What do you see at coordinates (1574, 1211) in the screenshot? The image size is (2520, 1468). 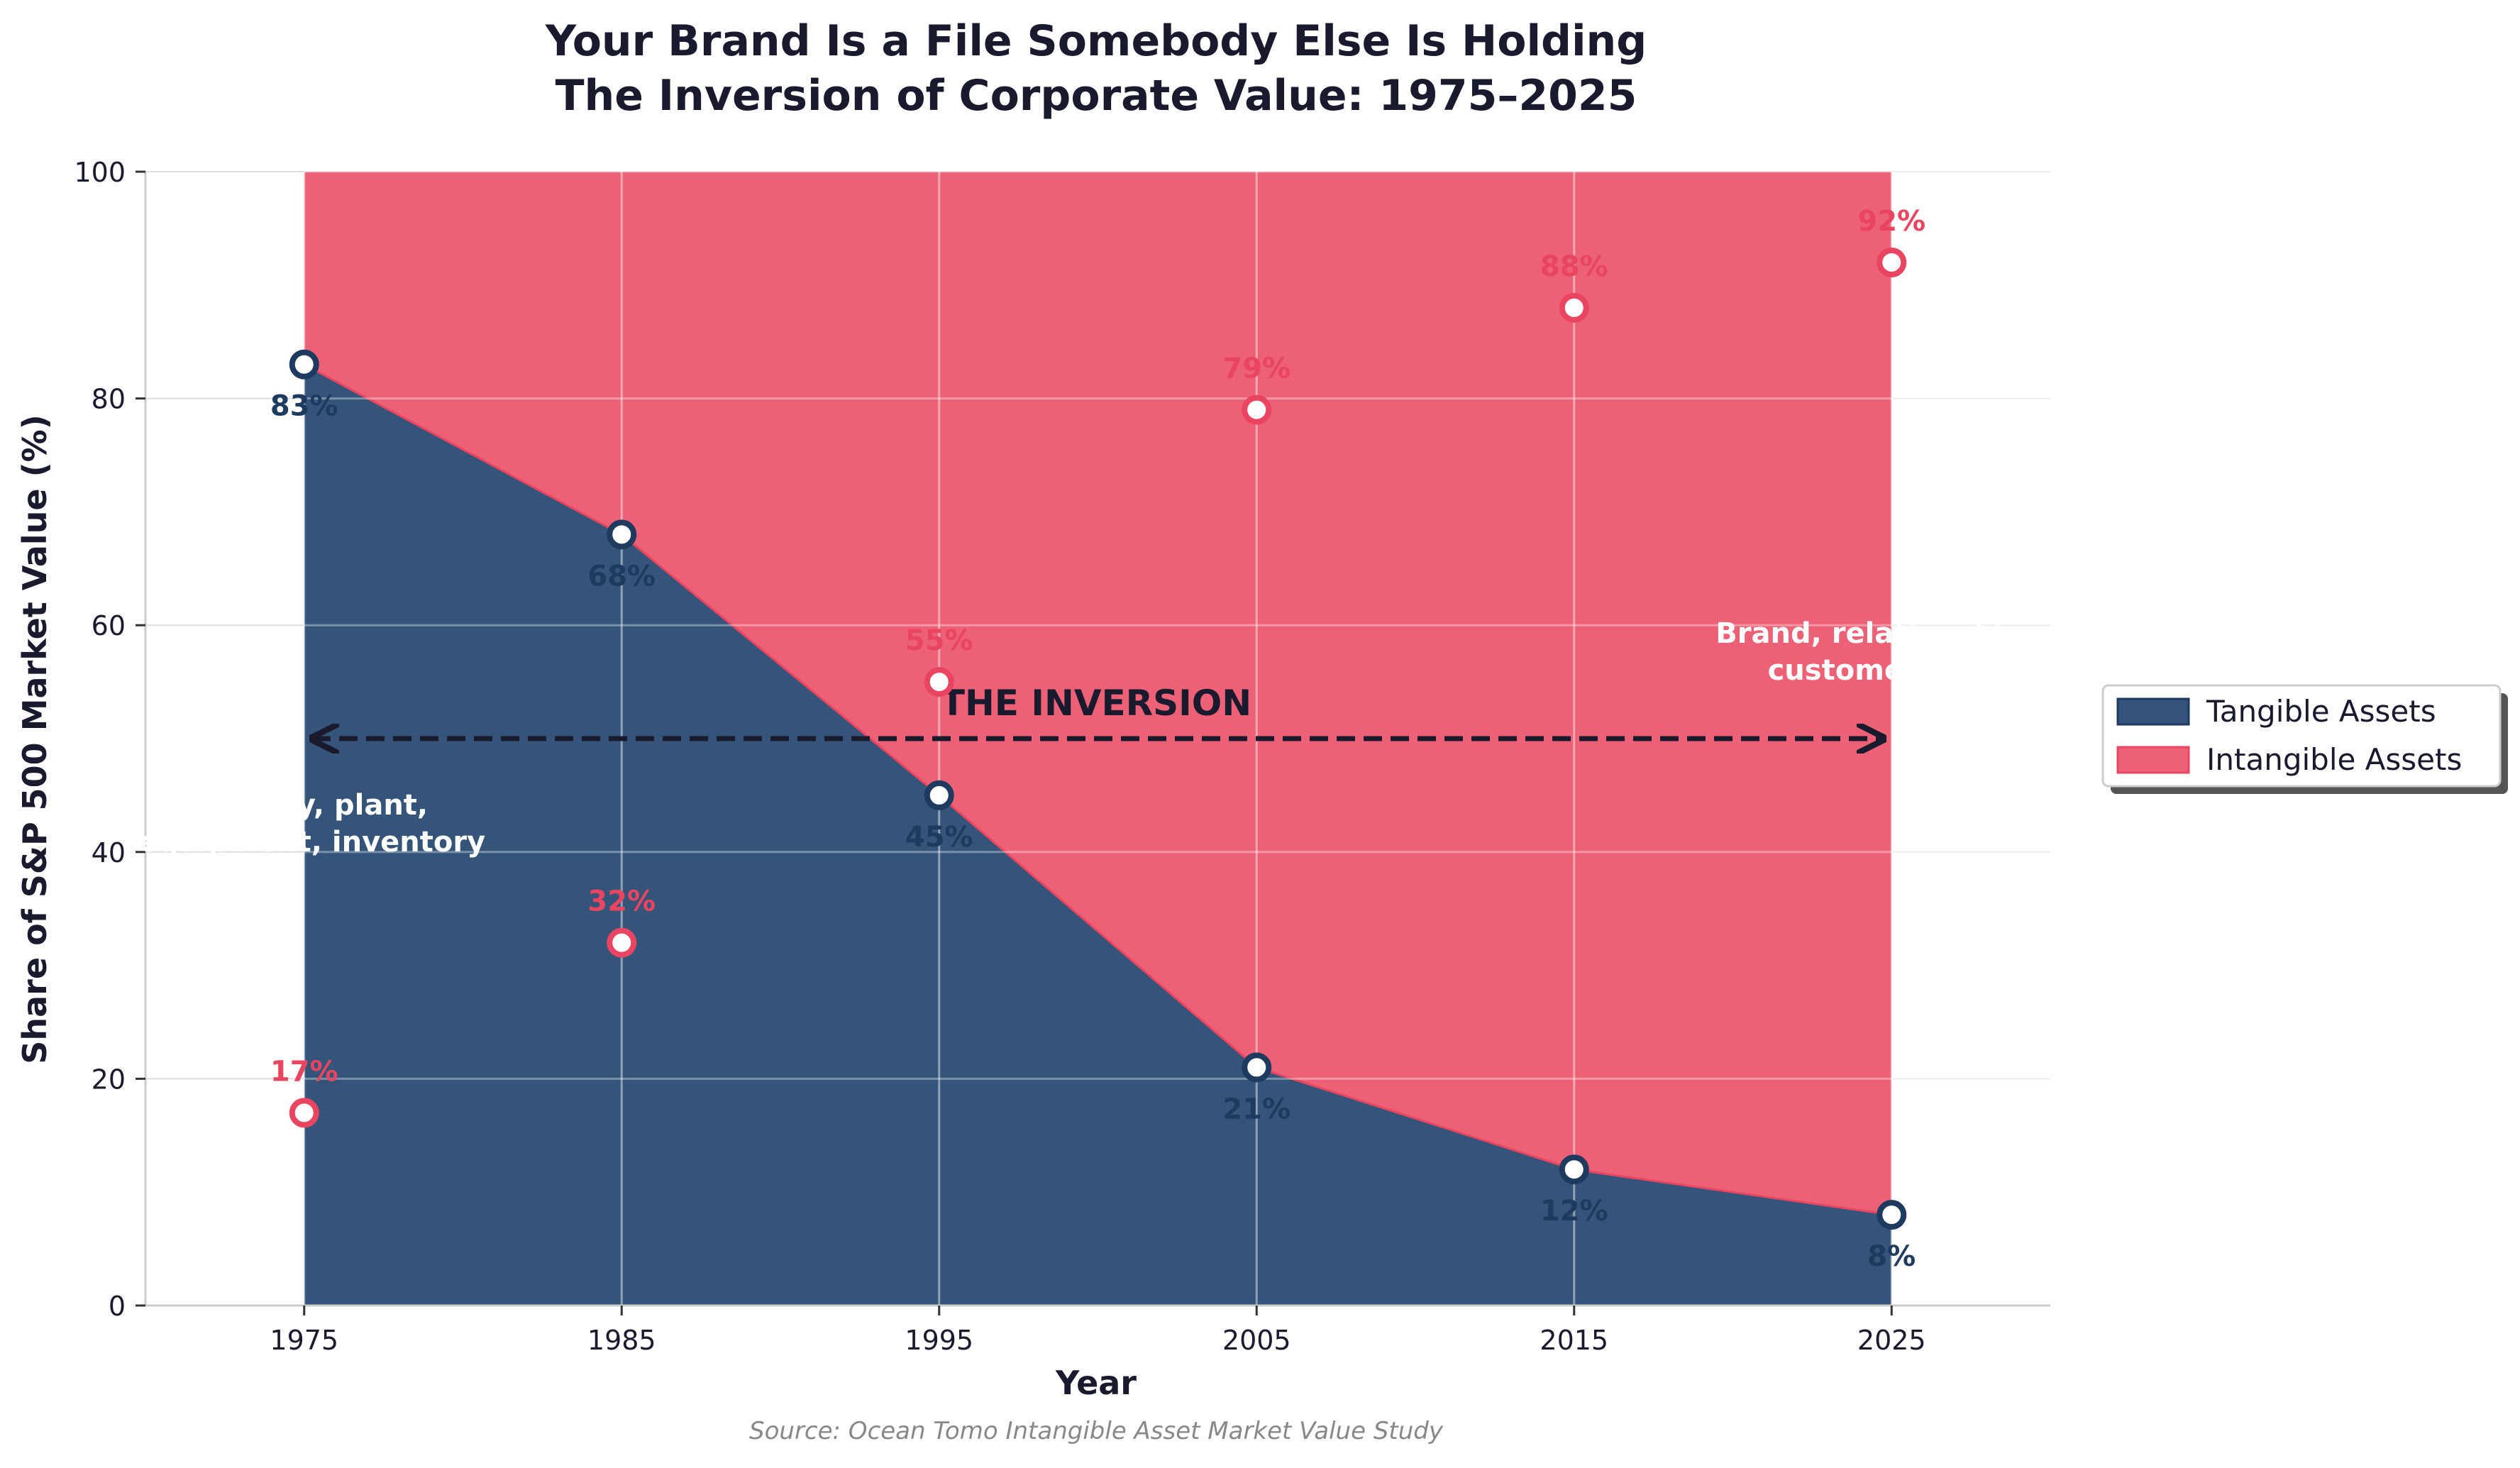 I see `tangible-data-label: 12%` at bounding box center [1574, 1211].